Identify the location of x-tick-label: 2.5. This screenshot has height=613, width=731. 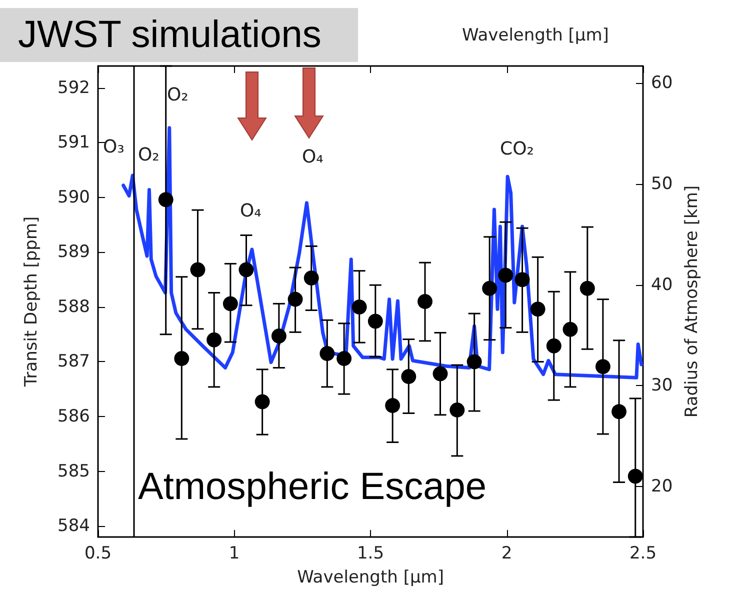
(643, 554).